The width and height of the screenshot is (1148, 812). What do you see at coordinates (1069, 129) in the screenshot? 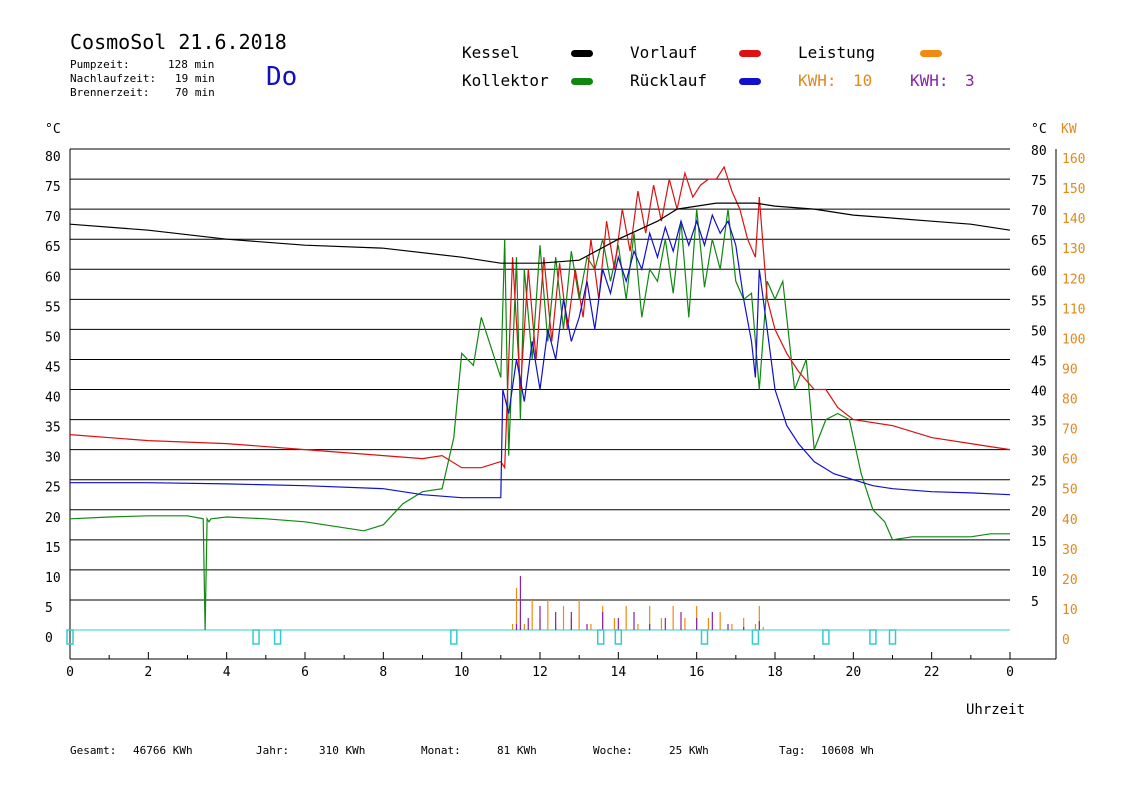
I see `y-axis-label-right-power: KW` at bounding box center [1069, 129].